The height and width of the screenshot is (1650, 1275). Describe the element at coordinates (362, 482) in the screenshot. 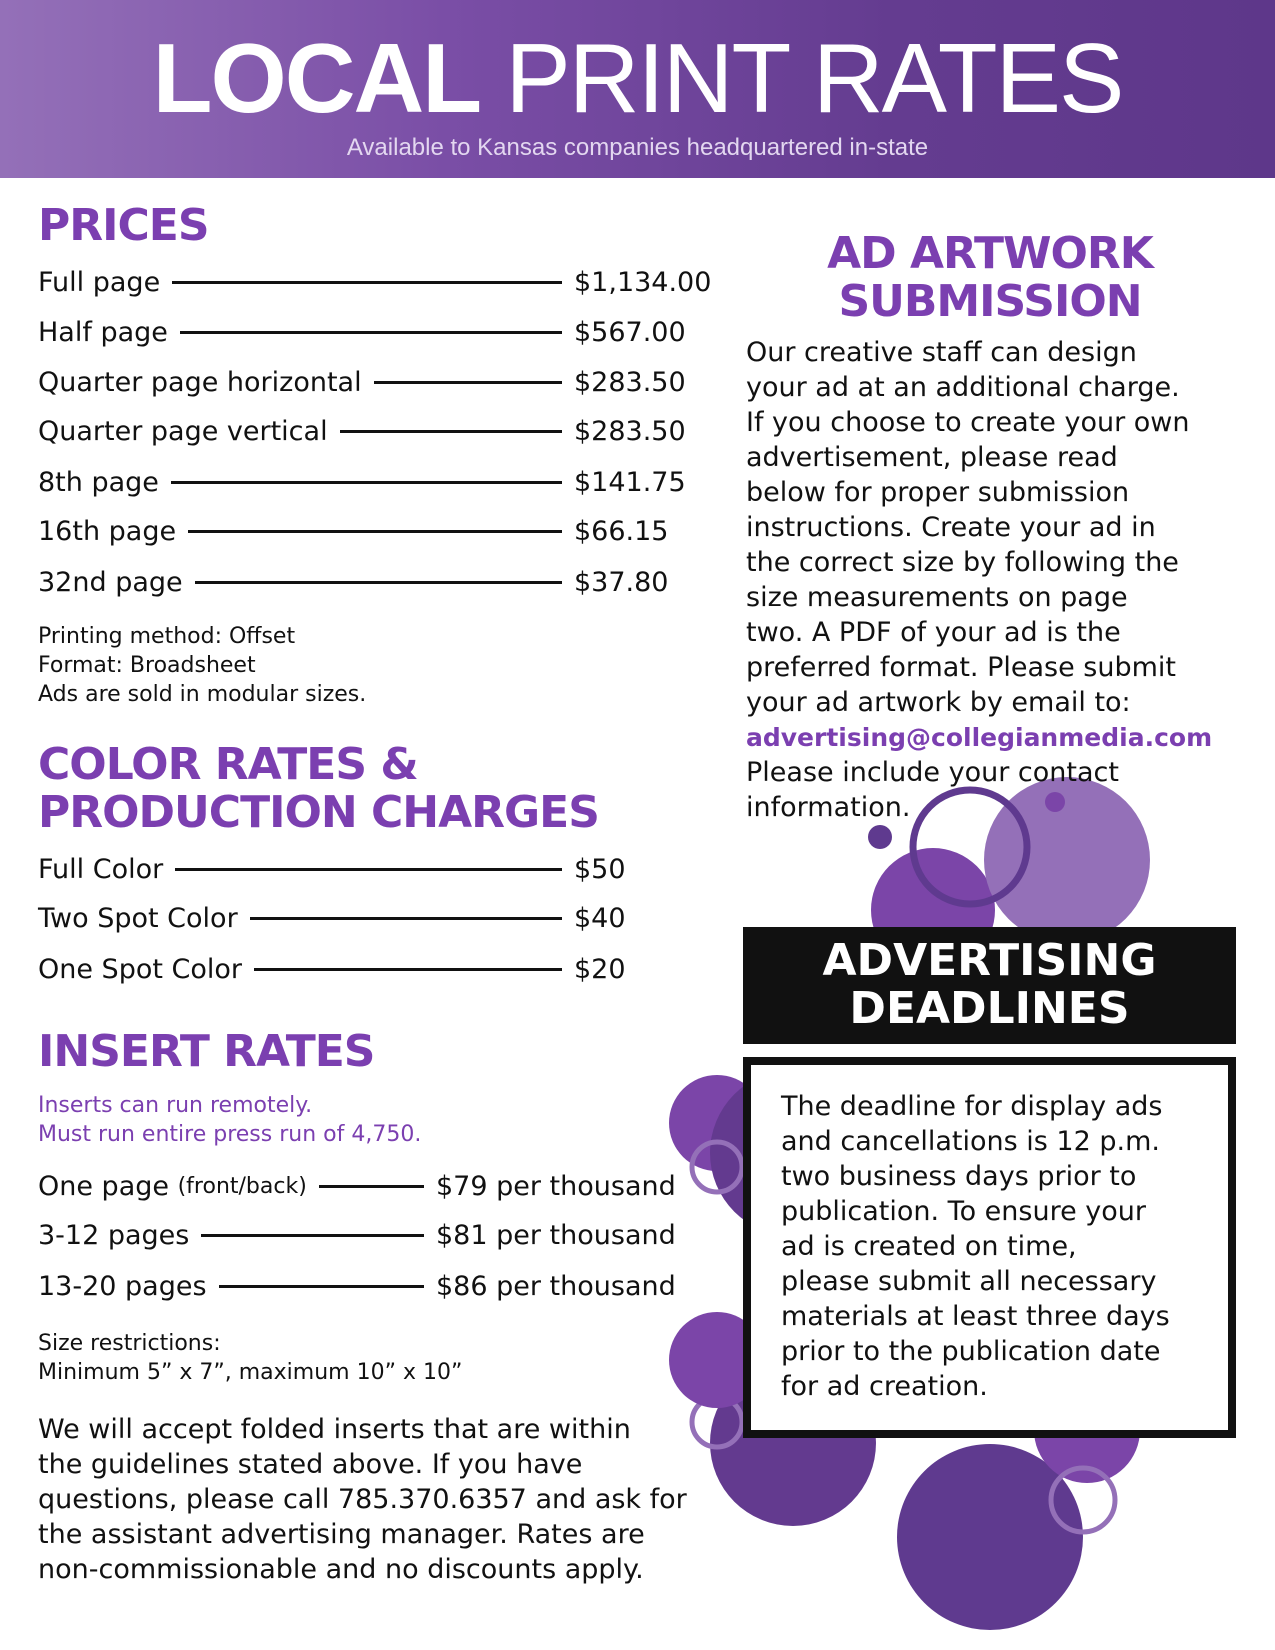

I see `price-row: 8th page $141.75` at that location.